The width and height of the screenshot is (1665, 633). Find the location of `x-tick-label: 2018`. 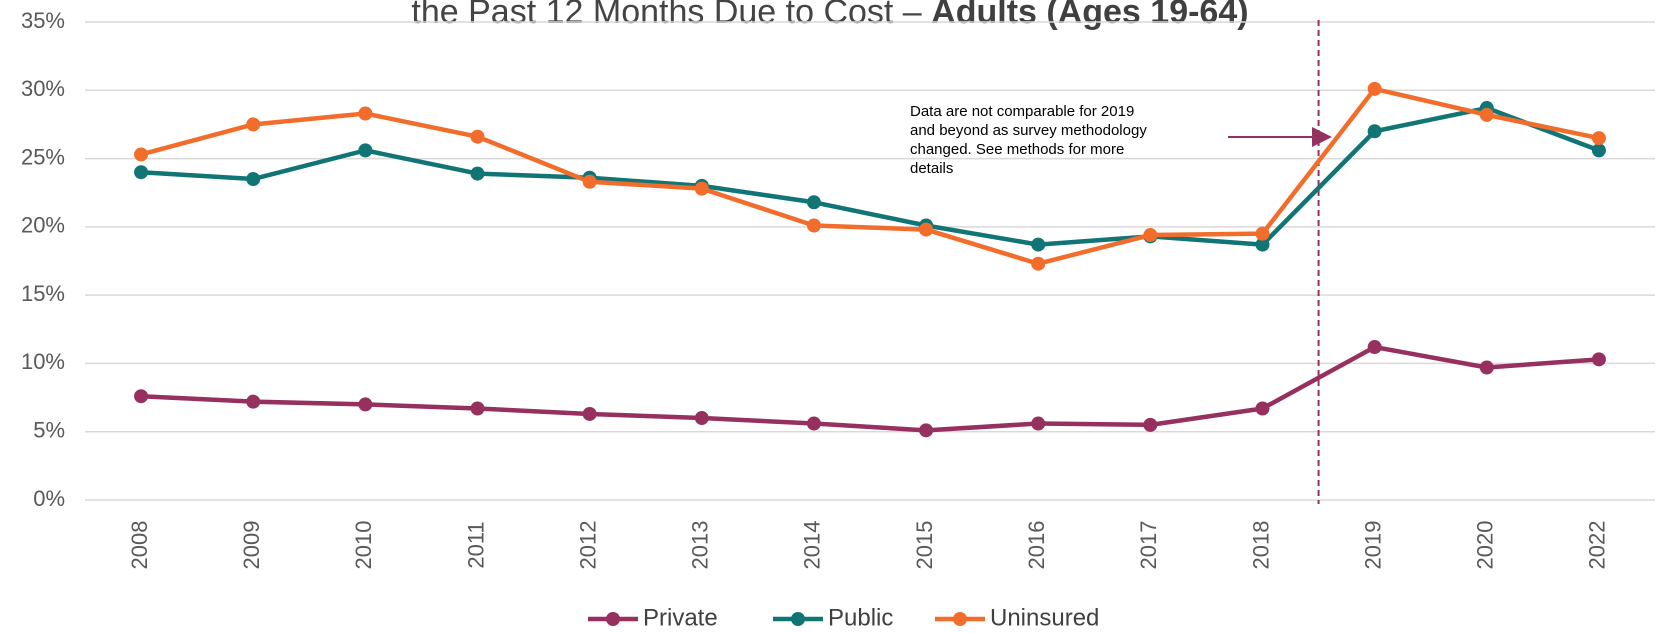

x-tick-label: 2018 is located at coordinates (1260, 545).